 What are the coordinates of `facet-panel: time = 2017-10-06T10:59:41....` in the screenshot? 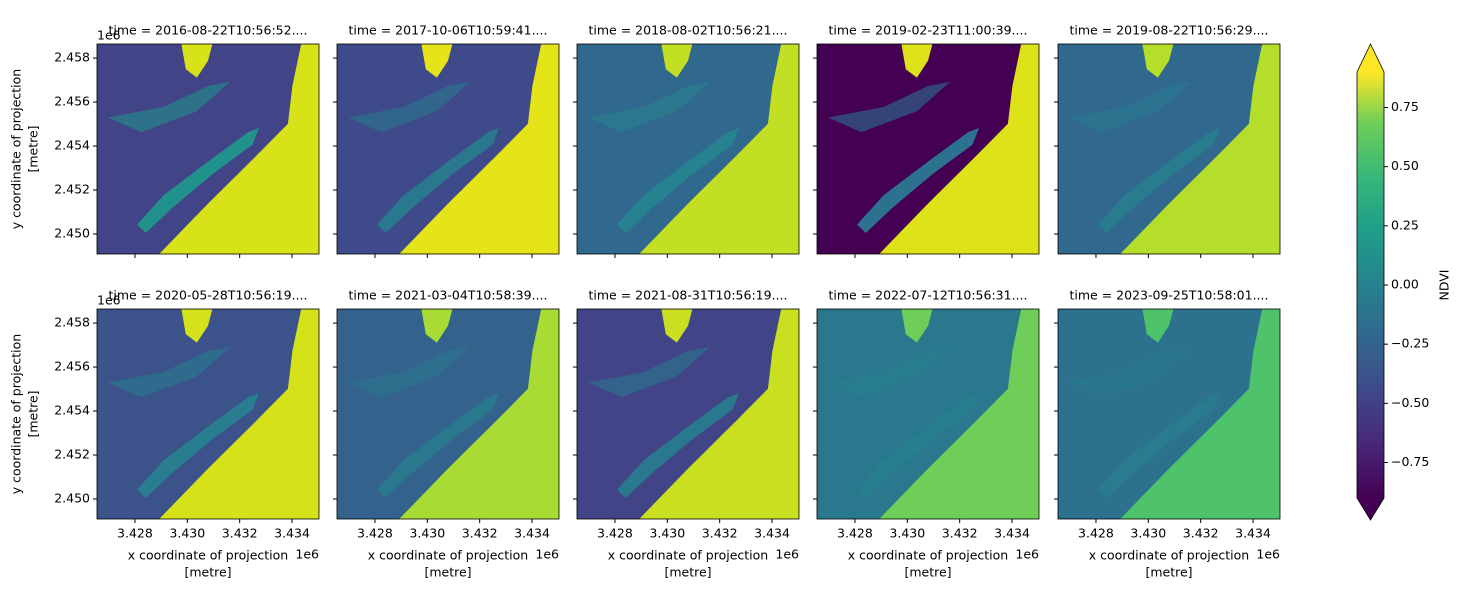 It's located at (446, 140).